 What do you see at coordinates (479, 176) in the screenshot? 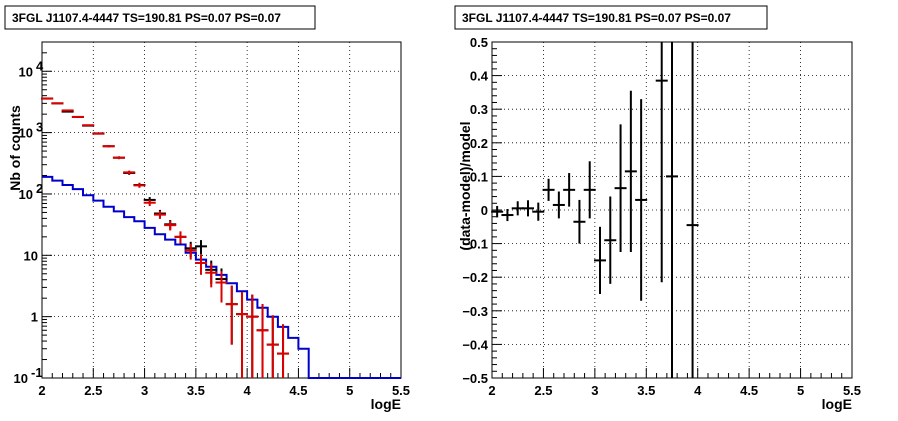
I see `y-tick-label: 0.1` at bounding box center [479, 176].